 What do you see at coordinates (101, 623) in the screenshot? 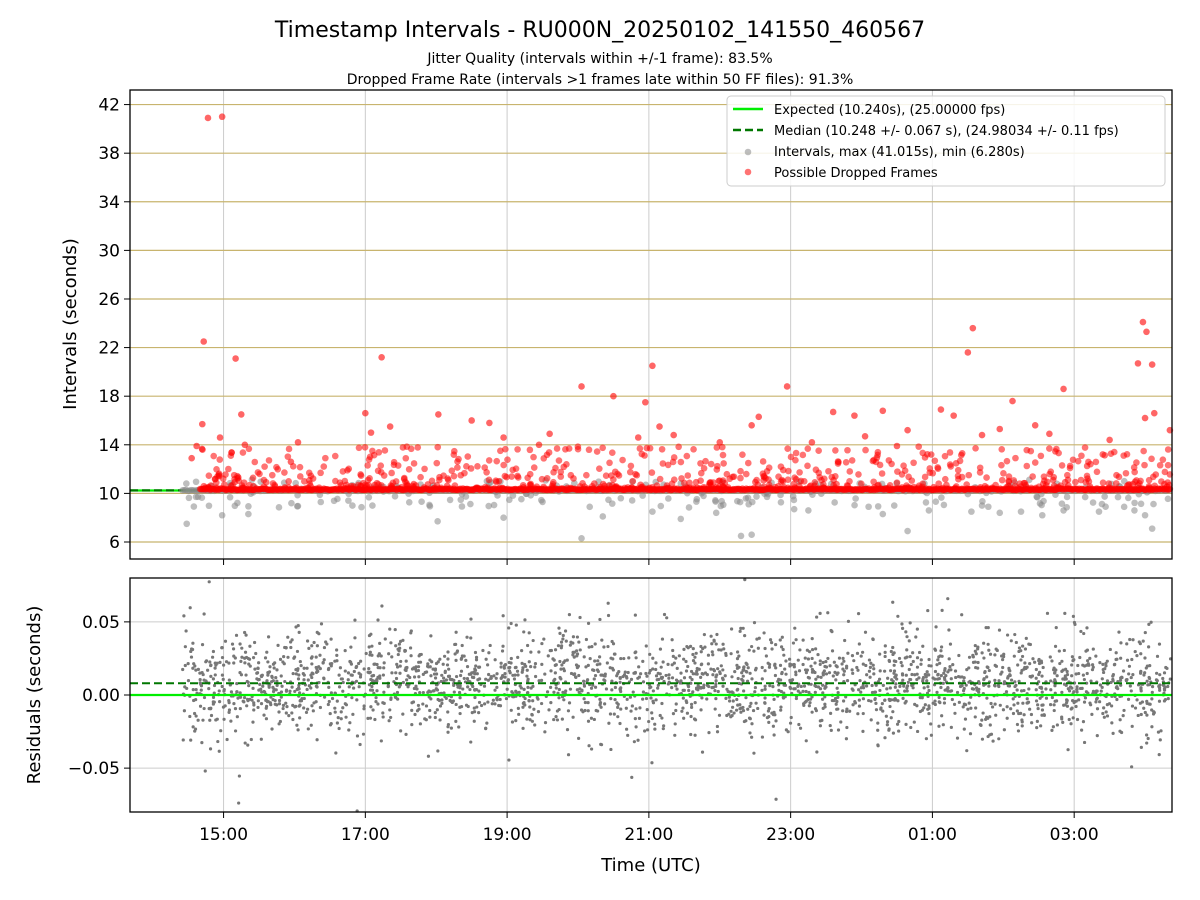
I see `residuals-y-tick-label: 0.05` at bounding box center [101, 623].